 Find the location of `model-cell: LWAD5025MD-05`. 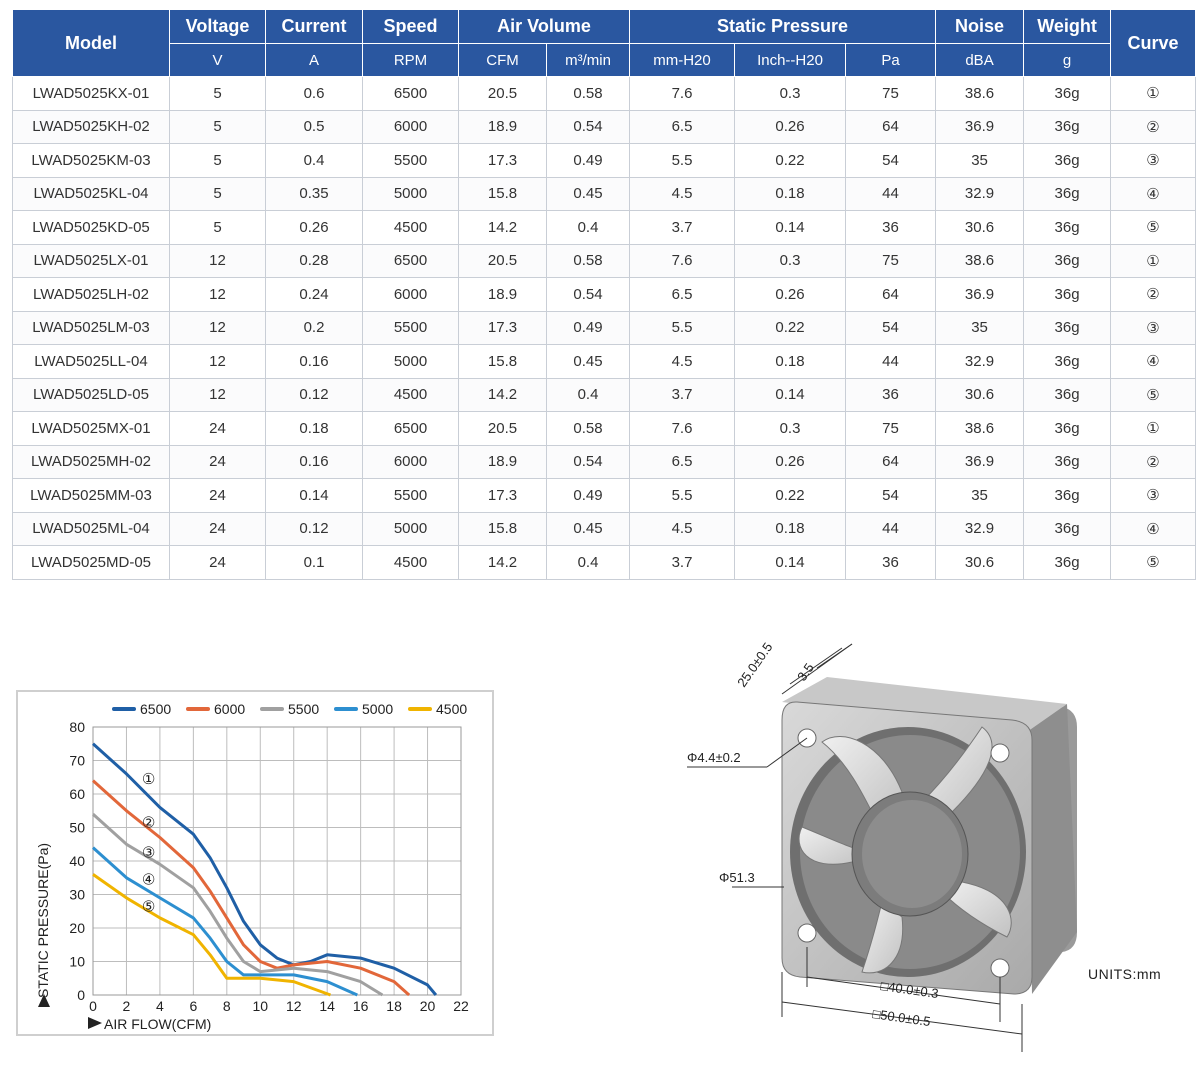

model-cell: LWAD5025MD-05 is located at coordinates (91, 562).